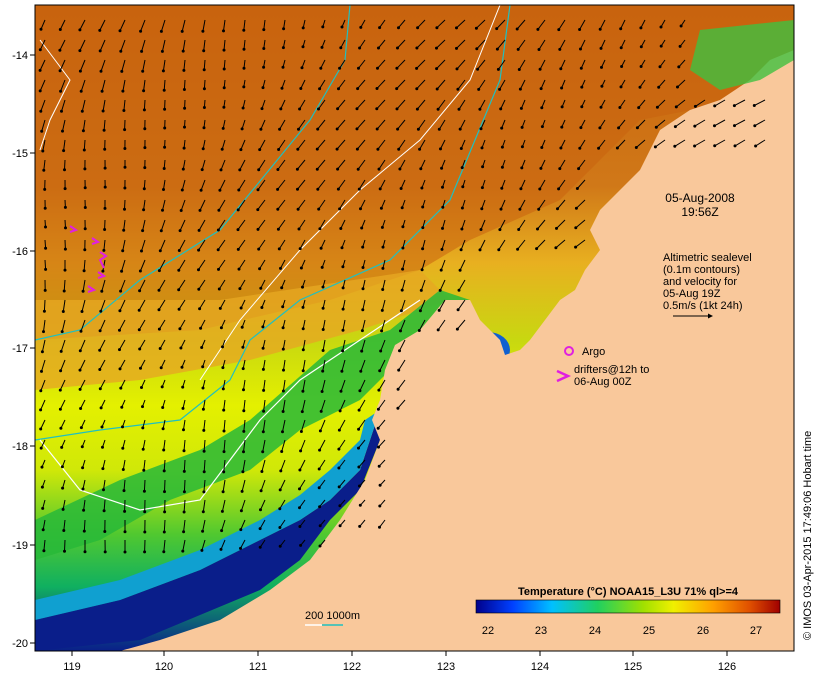  I want to click on credit-text: © IMOS 03-Apr-2015 17:49:06 Hobart time, so click(808, 535).